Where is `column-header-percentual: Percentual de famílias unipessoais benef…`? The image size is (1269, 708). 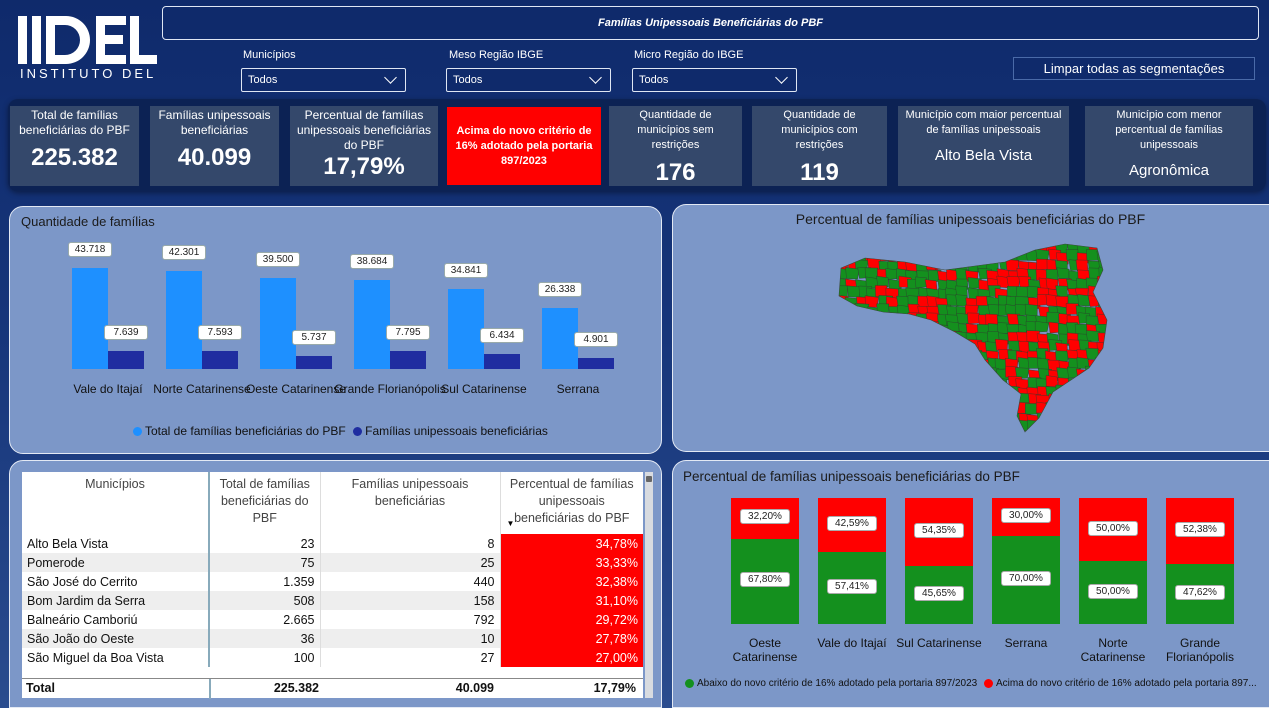 column-header-percentual: Percentual de famílias unipessoais benef… is located at coordinates (571, 503).